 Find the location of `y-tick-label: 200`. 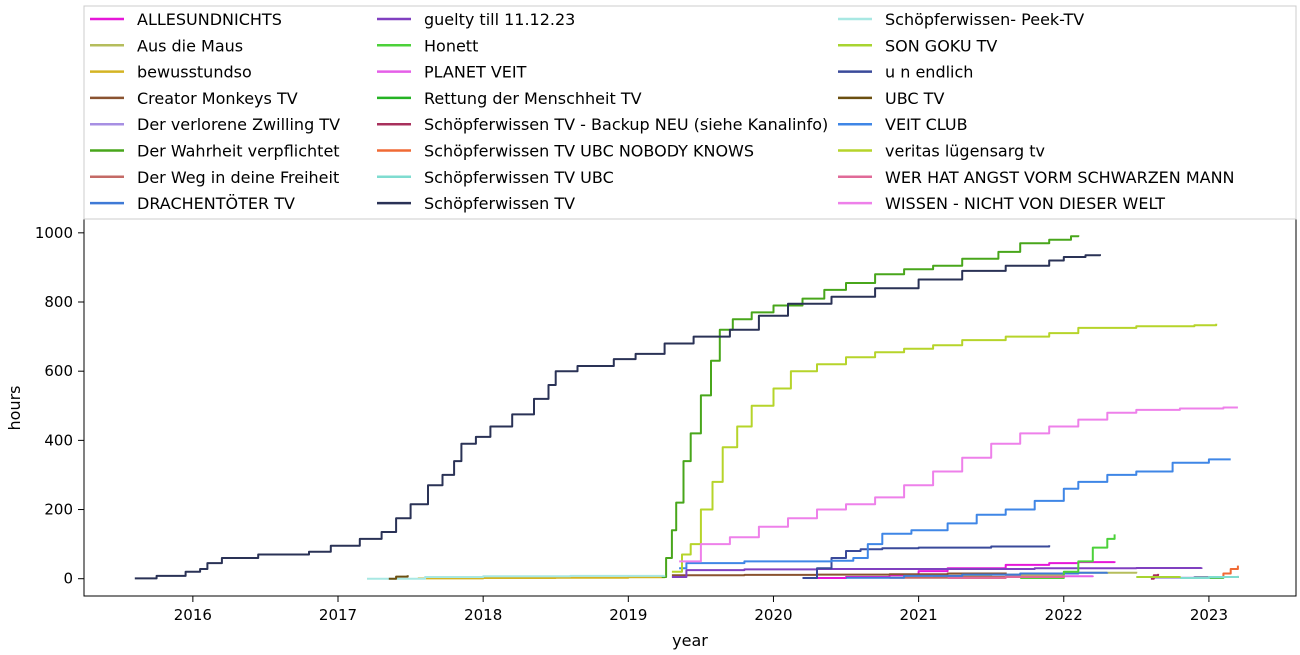

y-tick-label: 200 is located at coordinates (58, 510).